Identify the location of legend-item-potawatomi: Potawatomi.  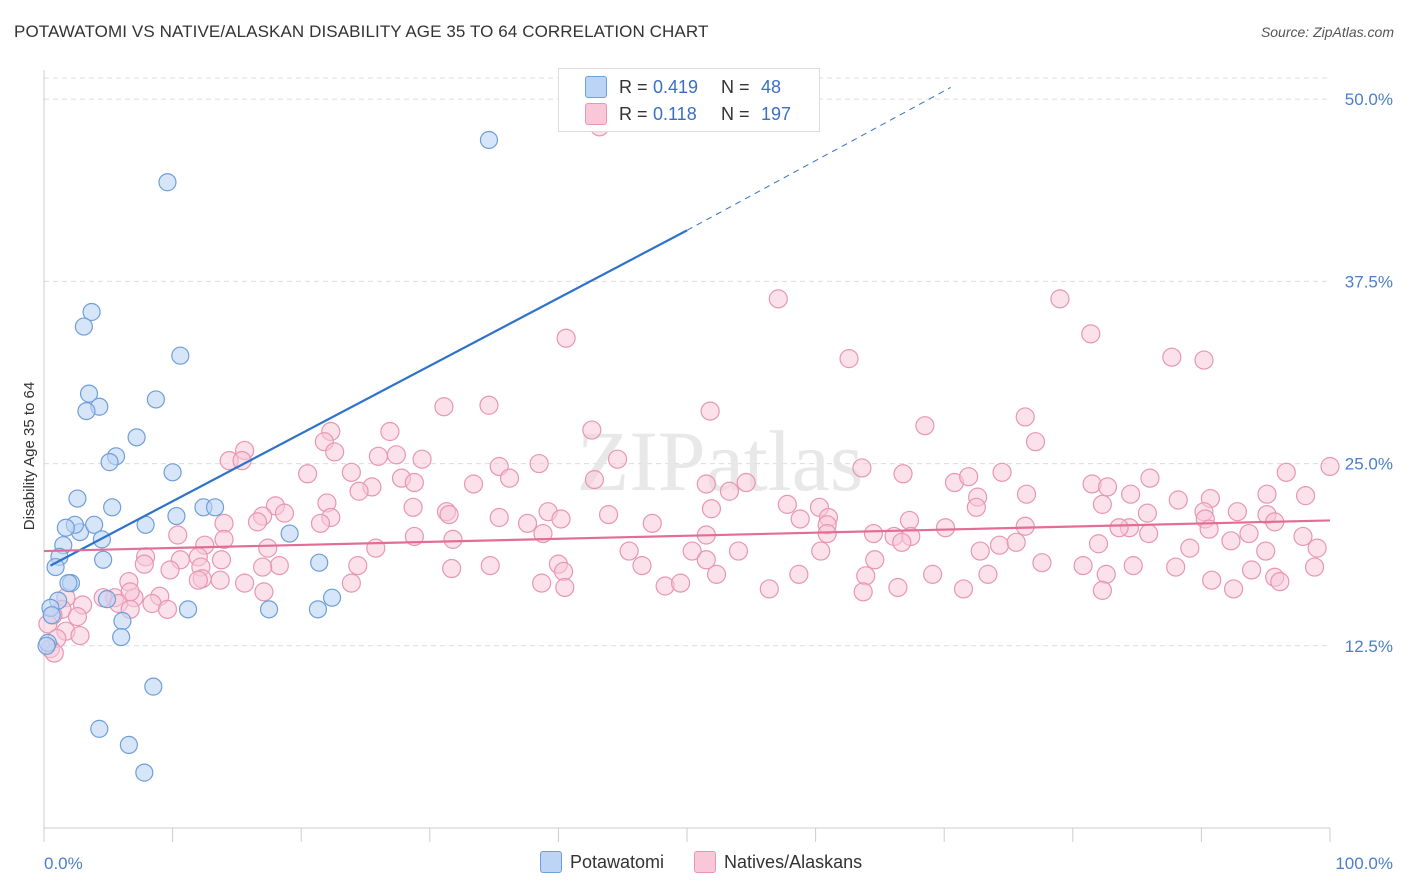
(602, 862).